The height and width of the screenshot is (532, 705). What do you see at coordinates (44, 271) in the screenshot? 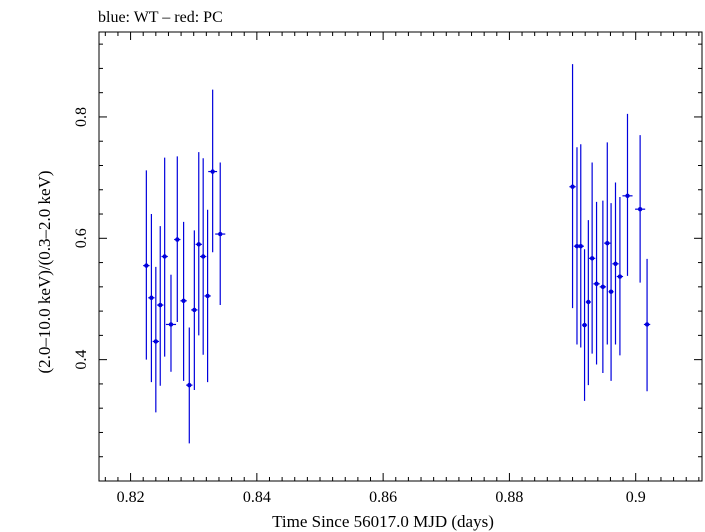
I see `y-axis-label: (2.0–10.0 keV)/(0.3–2.0 keV)` at bounding box center [44, 271].